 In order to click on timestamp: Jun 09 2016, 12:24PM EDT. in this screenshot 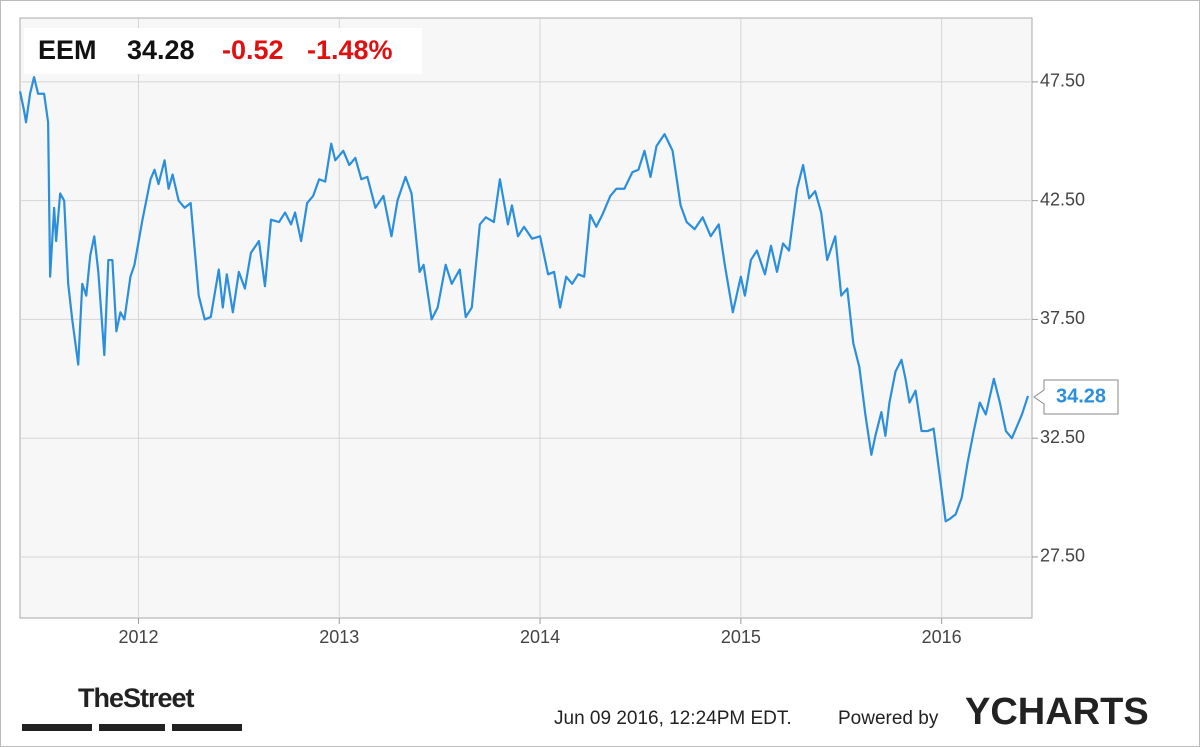, I will do `click(673, 718)`.